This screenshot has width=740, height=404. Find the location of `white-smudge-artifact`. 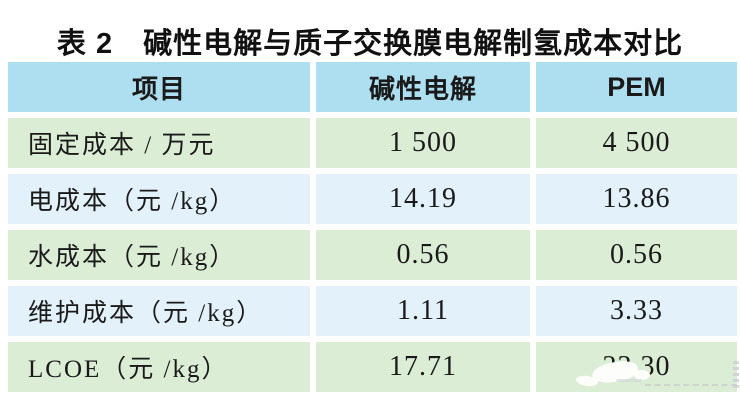

white-smudge-artifact is located at coordinates (642, 375).